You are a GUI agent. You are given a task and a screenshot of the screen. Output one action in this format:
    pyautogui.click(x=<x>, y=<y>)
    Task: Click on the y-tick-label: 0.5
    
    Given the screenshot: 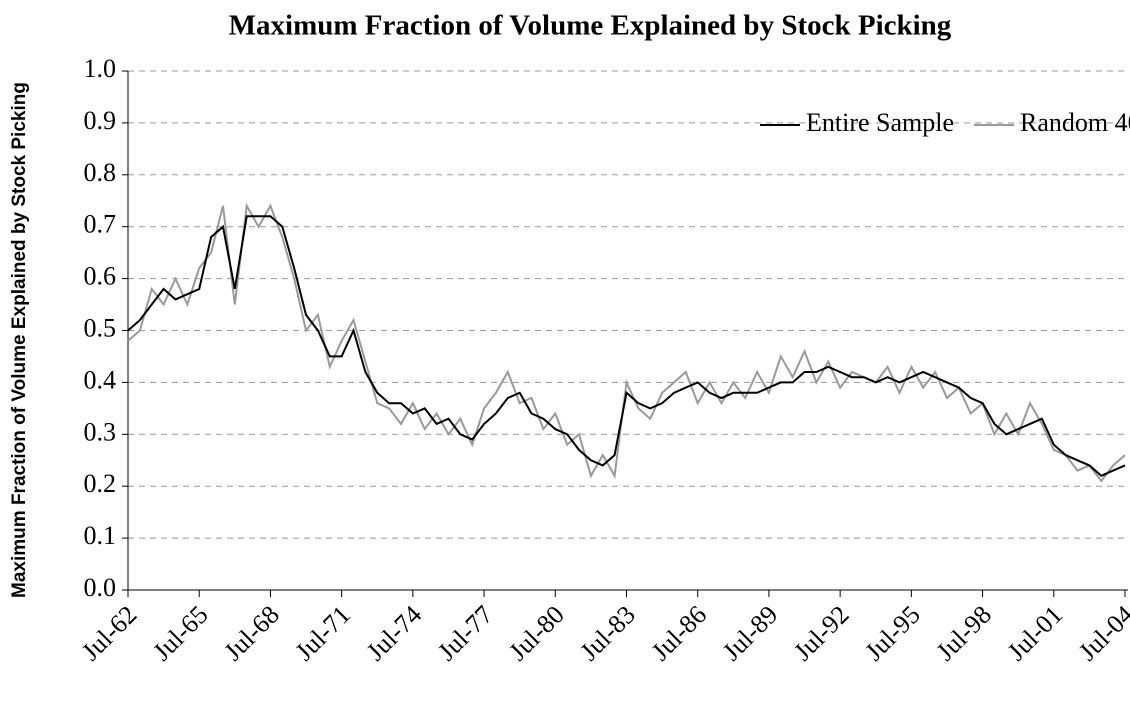 What is the action you would take?
    pyautogui.click(x=100, y=327)
    